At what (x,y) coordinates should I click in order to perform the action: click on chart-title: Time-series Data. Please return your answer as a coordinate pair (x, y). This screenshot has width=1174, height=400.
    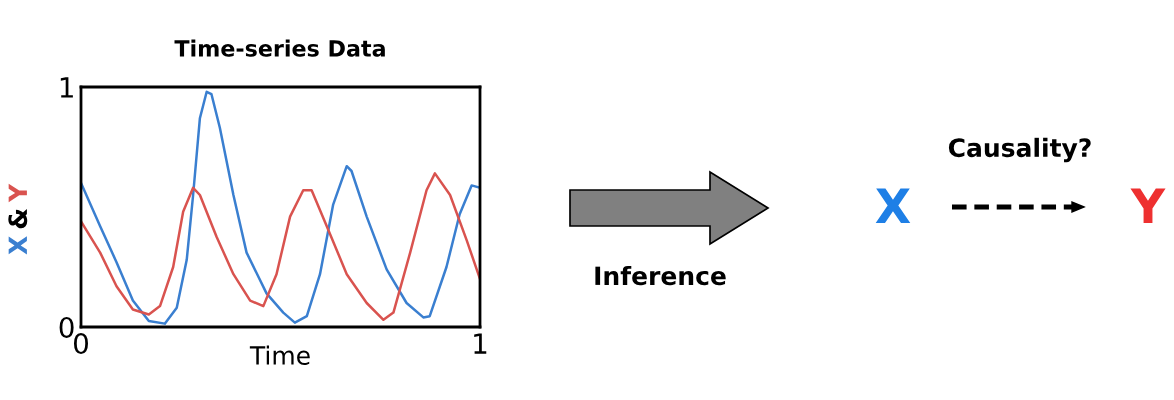
    Looking at the image, I should click on (279, 48).